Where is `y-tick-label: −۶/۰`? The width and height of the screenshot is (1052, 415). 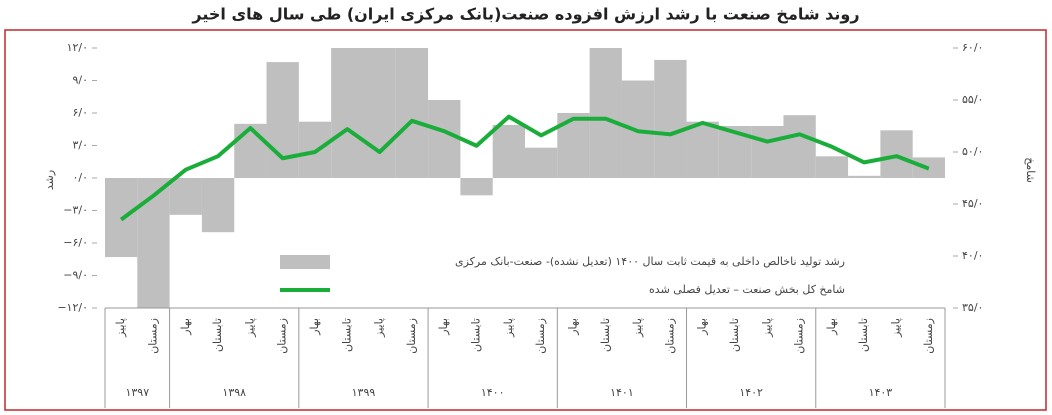
y-tick-label: −۶/۰ is located at coordinates (75, 242).